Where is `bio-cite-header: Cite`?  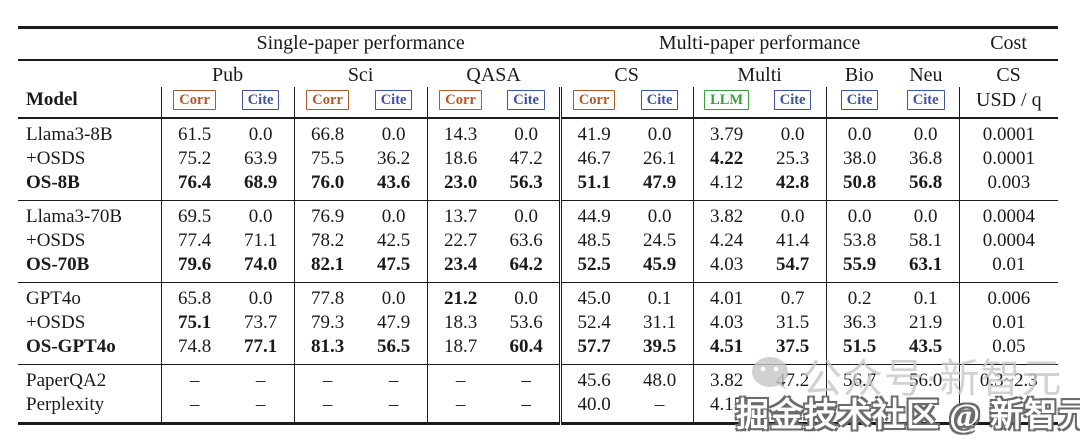
bio-cite-header: Cite is located at coordinates (859, 103).